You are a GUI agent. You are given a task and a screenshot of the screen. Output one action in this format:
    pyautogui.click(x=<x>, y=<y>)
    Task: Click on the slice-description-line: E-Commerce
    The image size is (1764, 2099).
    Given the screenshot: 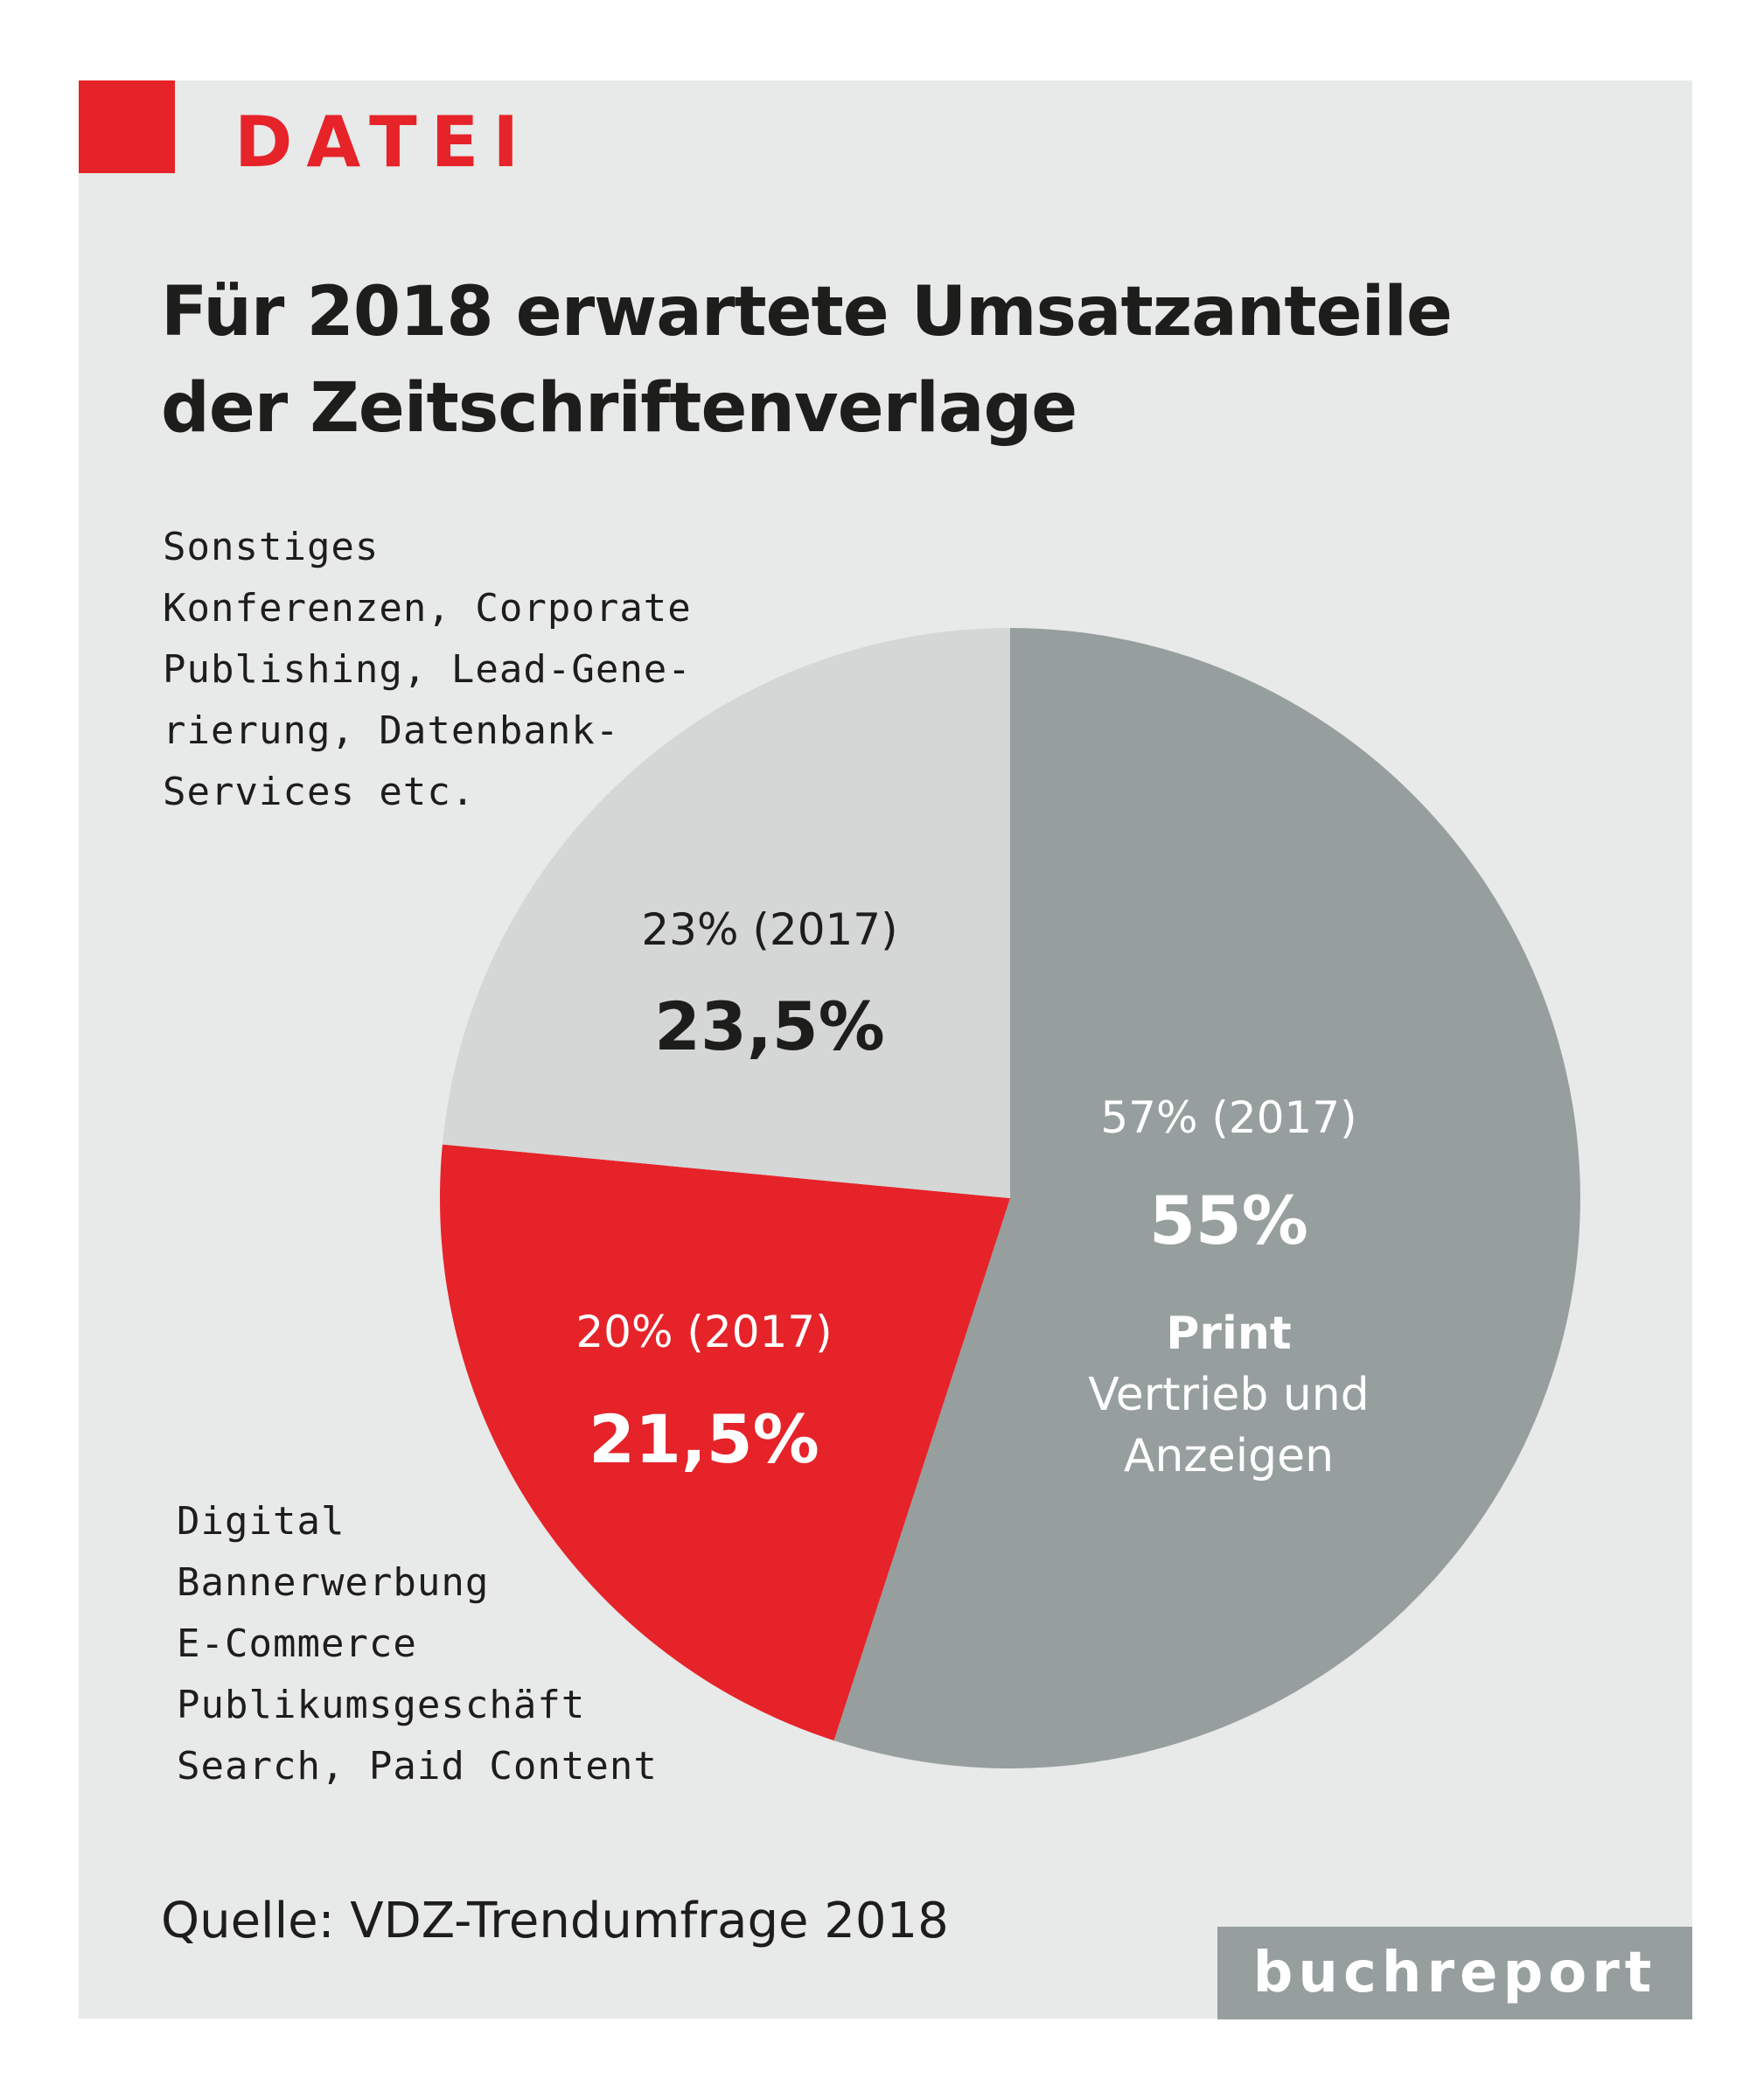 What is the action you would take?
    pyautogui.click(x=297, y=1643)
    